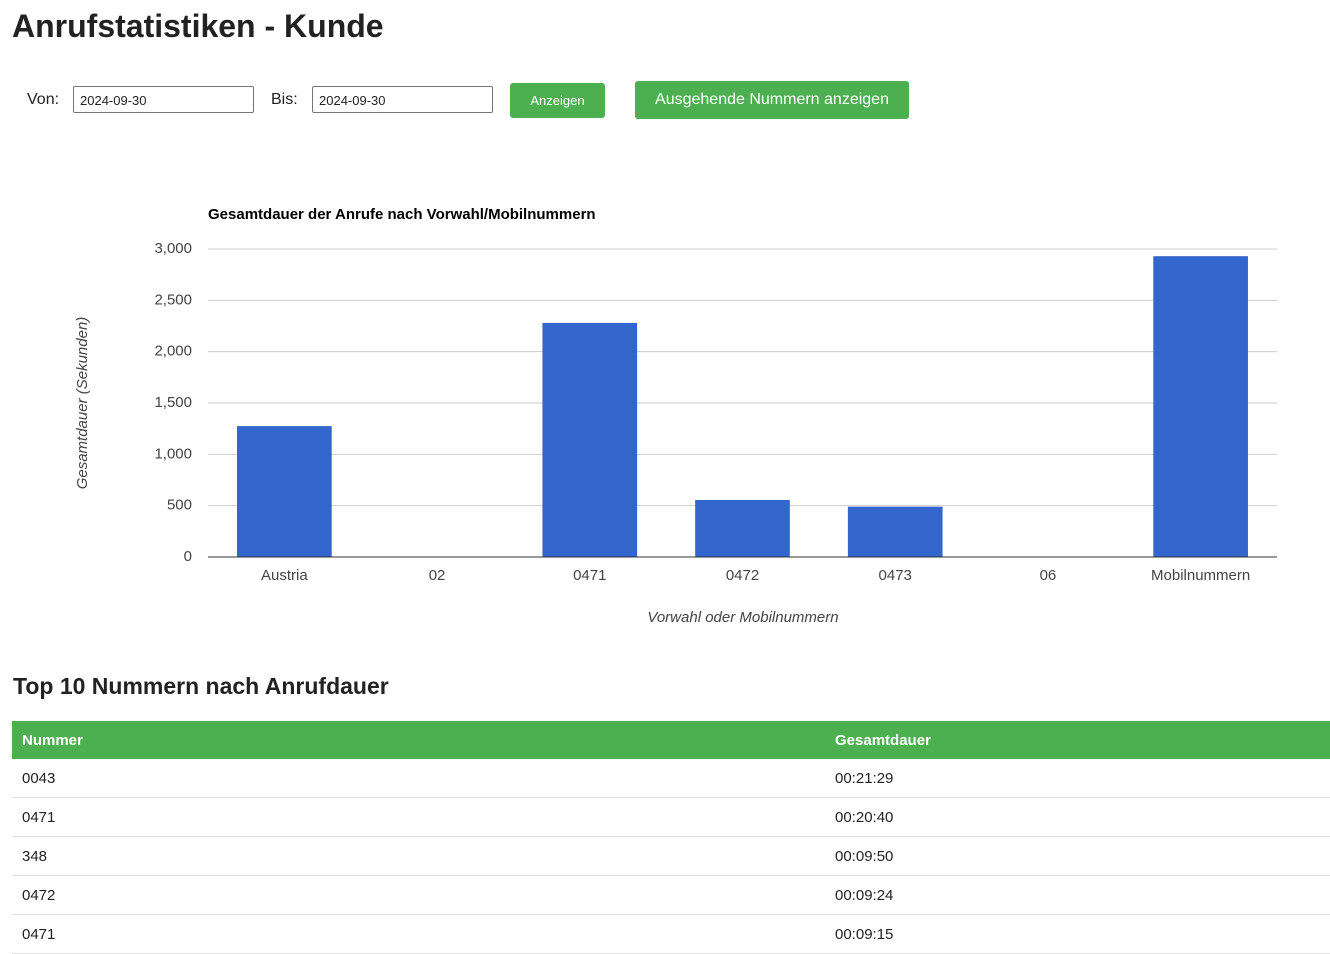  What do you see at coordinates (1077, 856) in the screenshot?
I see `table-cell: 00:09:50` at bounding box center [1077, 856].